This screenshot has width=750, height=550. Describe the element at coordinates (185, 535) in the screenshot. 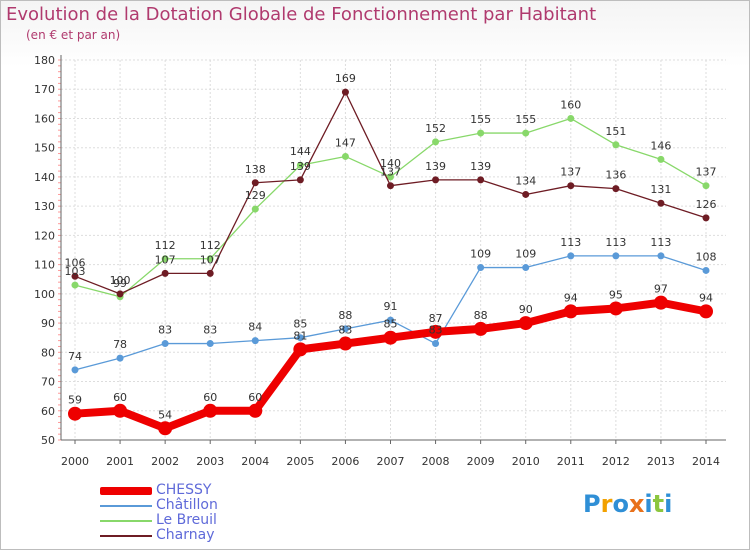

I see `legend-label-charnay: Charnay` at that location.